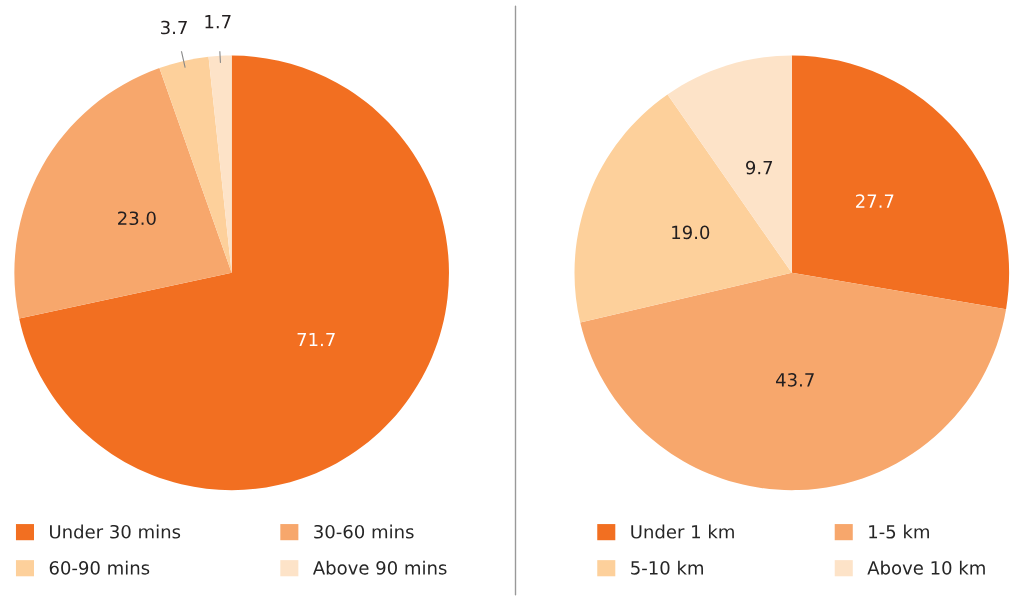 The width and height of the screenshot is (1031, 607). What do you see at coordinates (316, 339) in the screenshot?
I see `data-label: 71.7` at bounding box center [316, 339].